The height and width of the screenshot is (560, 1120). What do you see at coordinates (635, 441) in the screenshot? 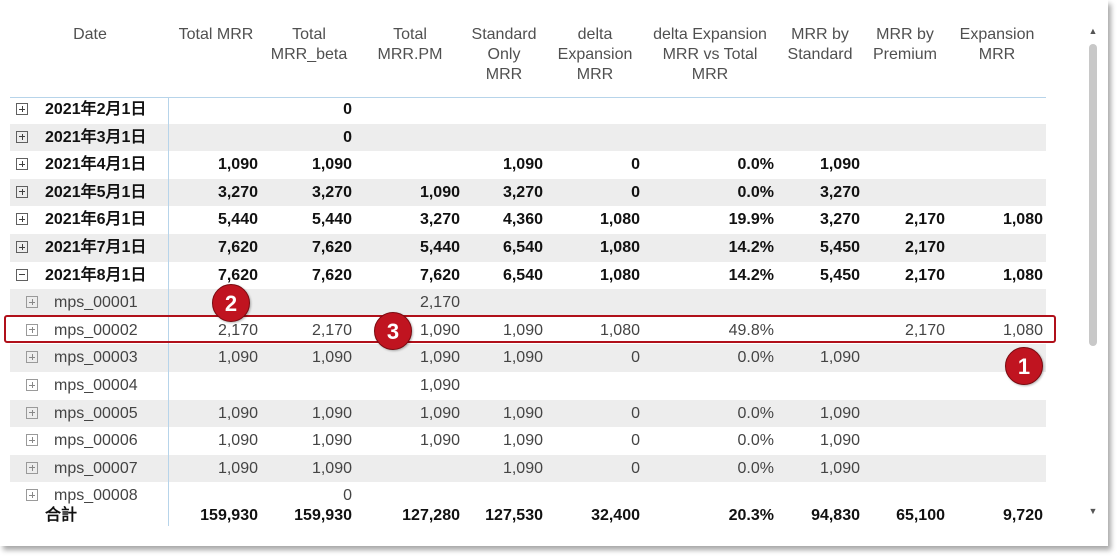
I see `table-cell: 0` at bounding box center [635, 441].